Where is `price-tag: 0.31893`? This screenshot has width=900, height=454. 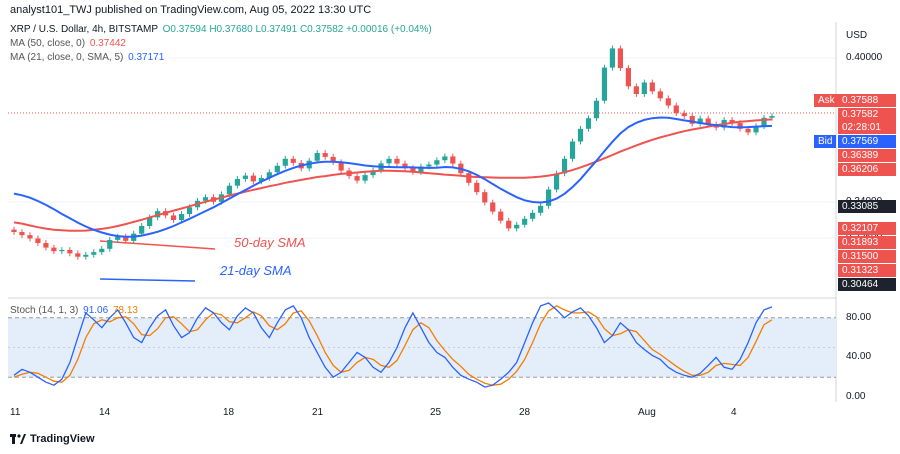
price-tag: 0.31893 is located at coordinates (867, 242).